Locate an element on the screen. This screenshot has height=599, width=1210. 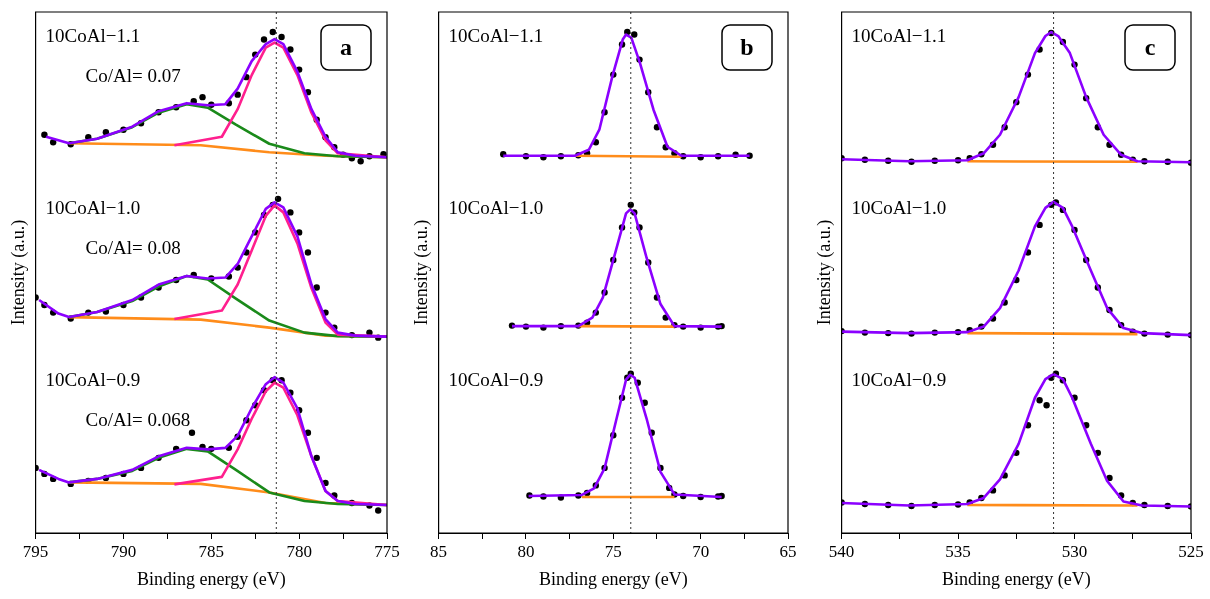
x-tick-label: 535 is located at coordinates (958, 551).